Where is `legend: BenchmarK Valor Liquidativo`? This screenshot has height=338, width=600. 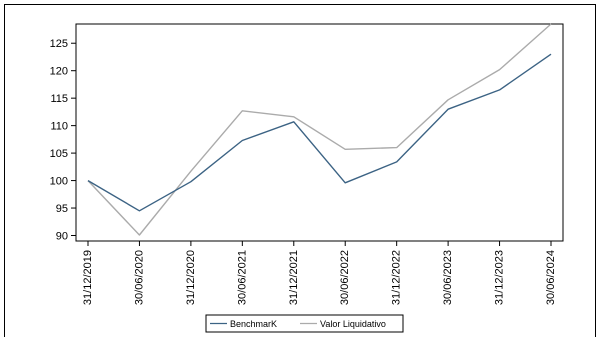
legend: BenchmarK Valor Liquidativo is located at coordinates (304, 323).